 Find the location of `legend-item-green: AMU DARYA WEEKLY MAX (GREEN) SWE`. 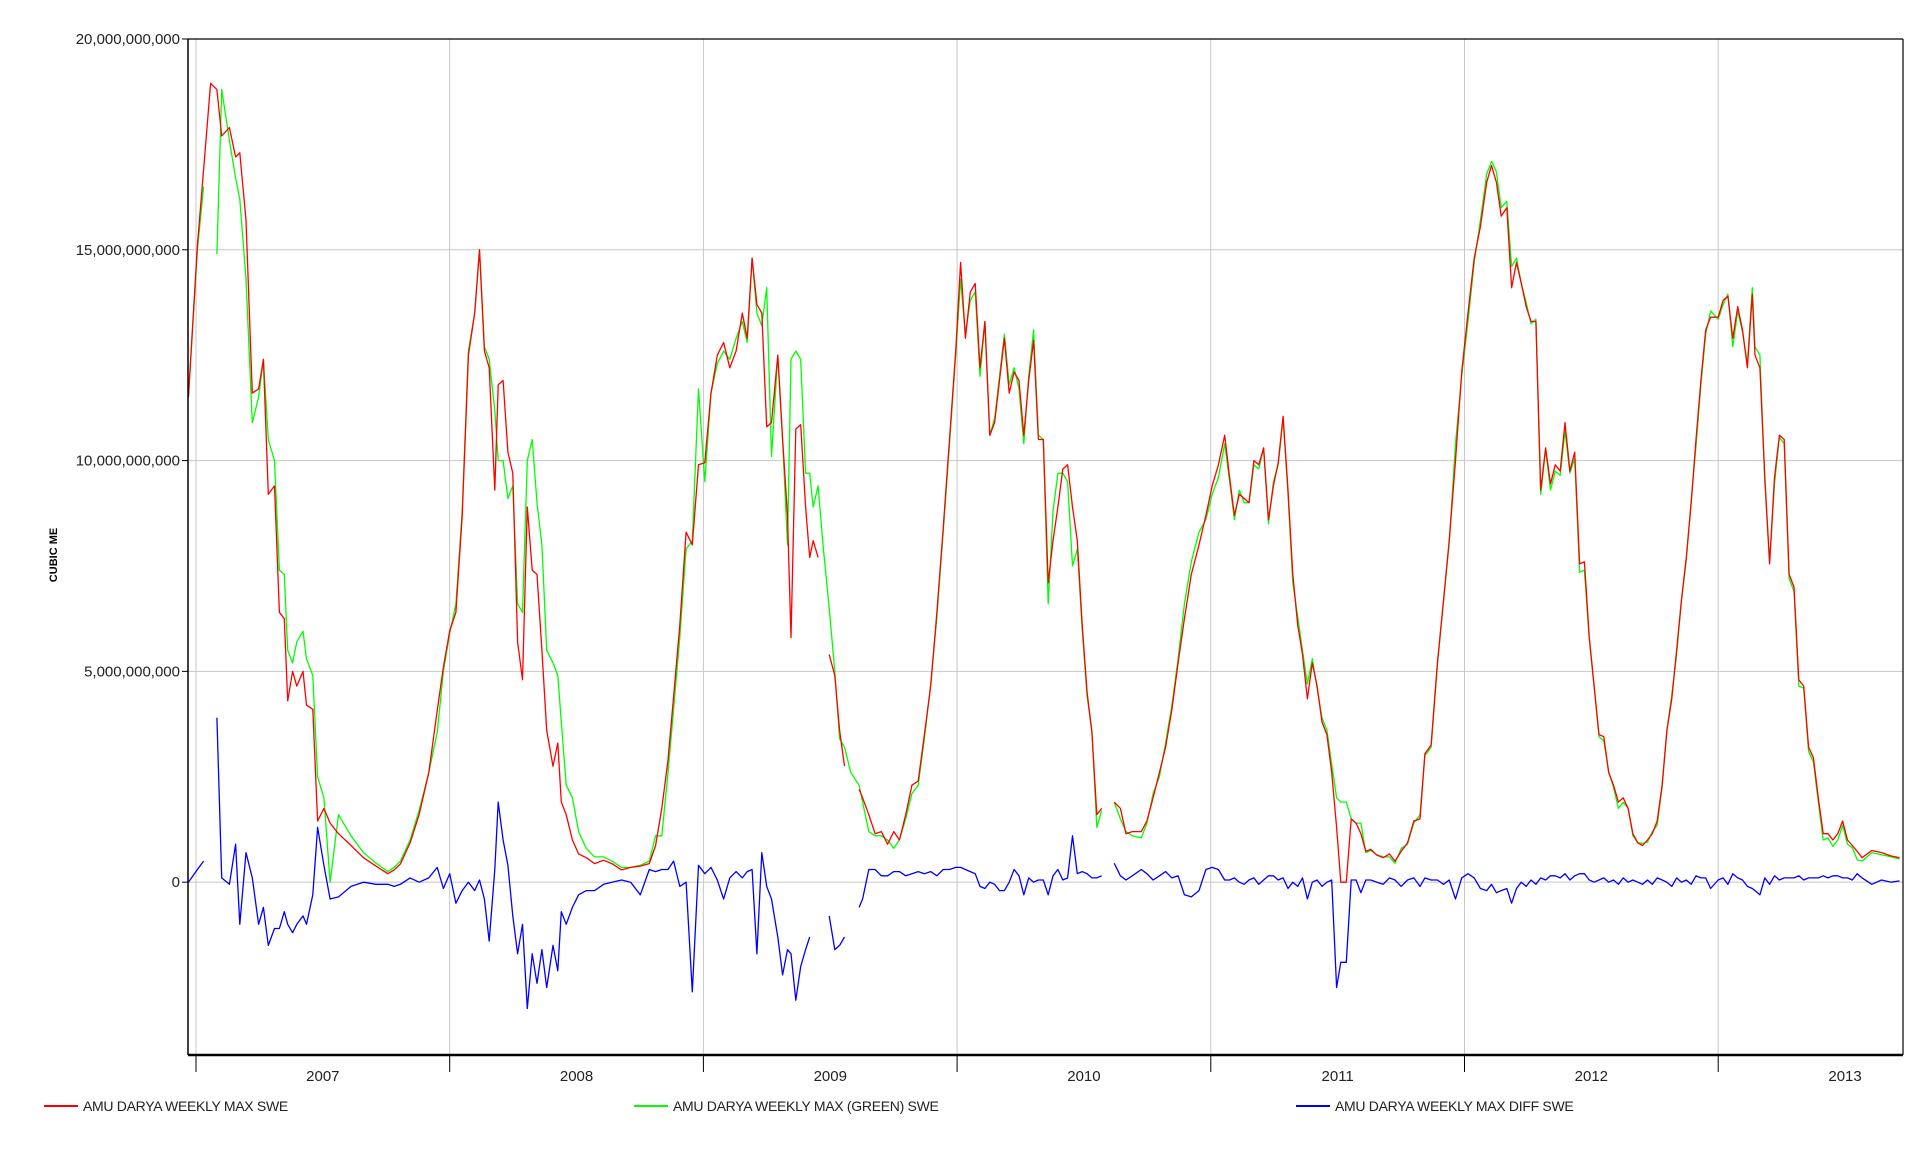

legend-item-green: AMU DARYA WEEKLY MAX (GREEN) SWE is located at coordinates (786, 1106).